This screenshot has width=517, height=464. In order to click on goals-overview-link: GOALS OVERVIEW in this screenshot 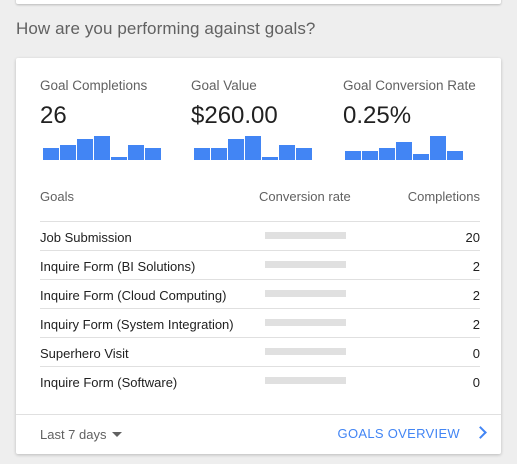, I will do `click(412, 433)`.